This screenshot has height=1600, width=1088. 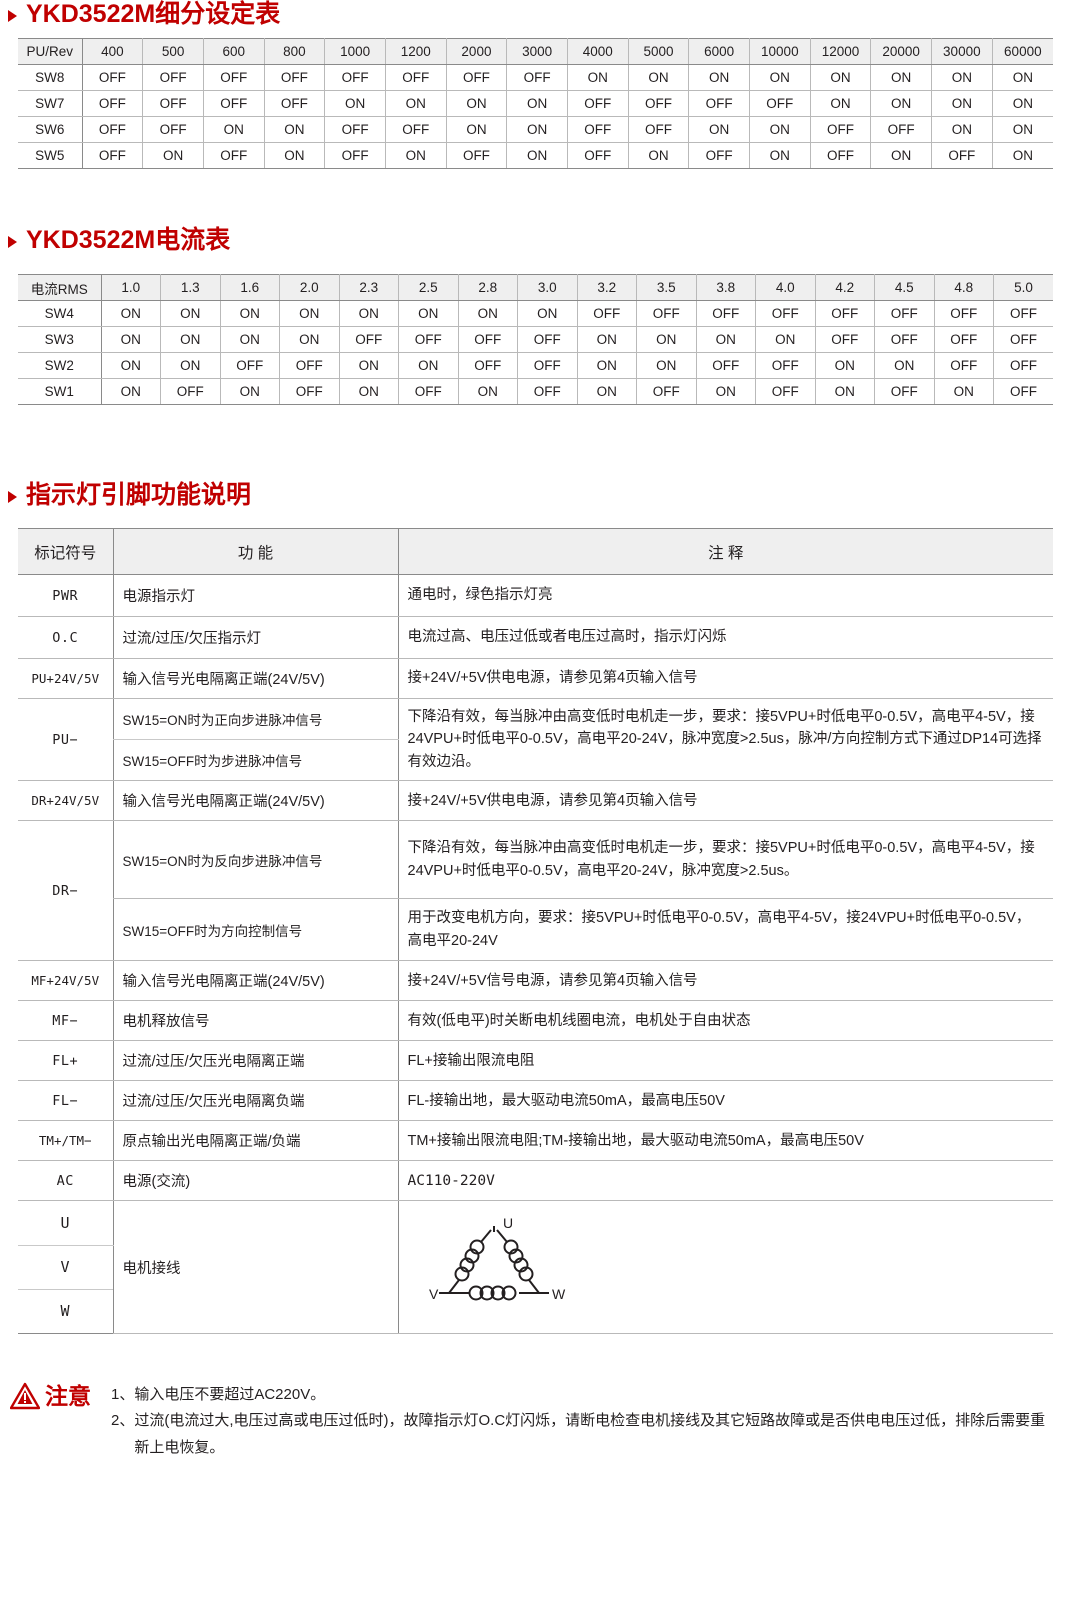 I want to click on table-row-motor-u: U 电机接线, so click(x=535, y=1267).